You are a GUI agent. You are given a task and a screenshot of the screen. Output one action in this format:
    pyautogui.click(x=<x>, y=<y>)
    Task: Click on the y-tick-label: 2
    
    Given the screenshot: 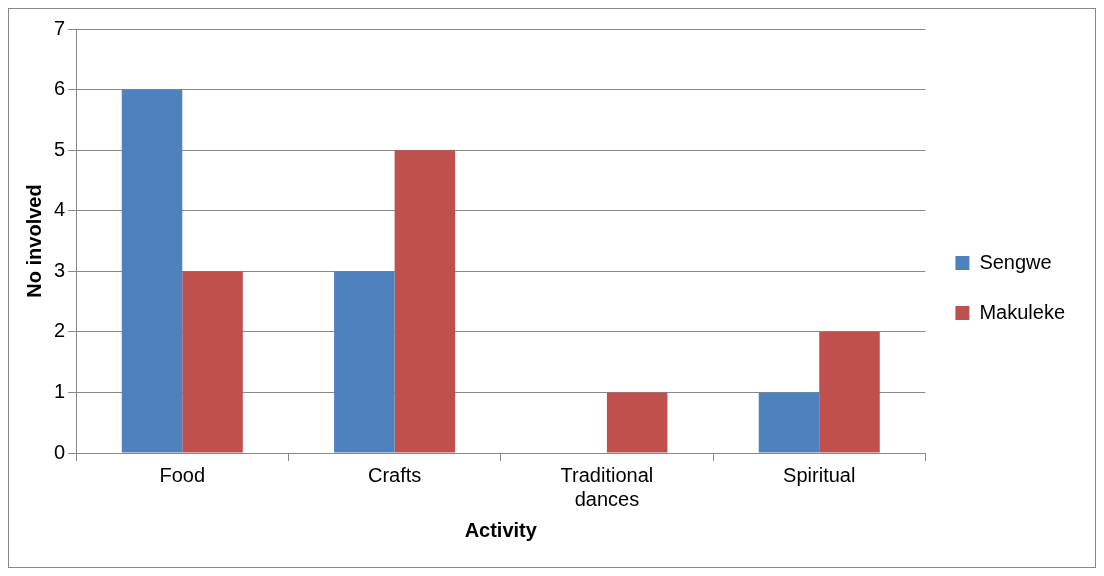 What is the action you would take?
    pyautogui.click(x=60, y=330)
    